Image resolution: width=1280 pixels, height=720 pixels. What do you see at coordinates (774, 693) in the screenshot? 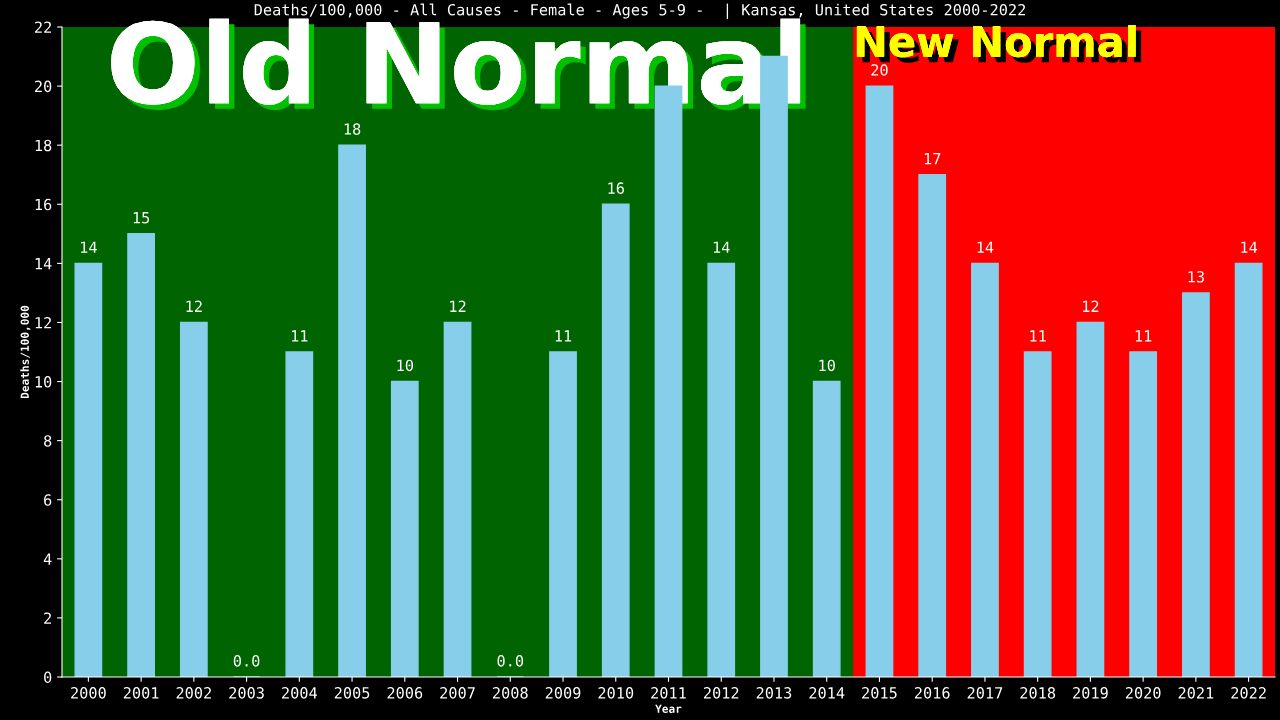
I see `x-tick-label: 2013` at bounding box center [774, 693].